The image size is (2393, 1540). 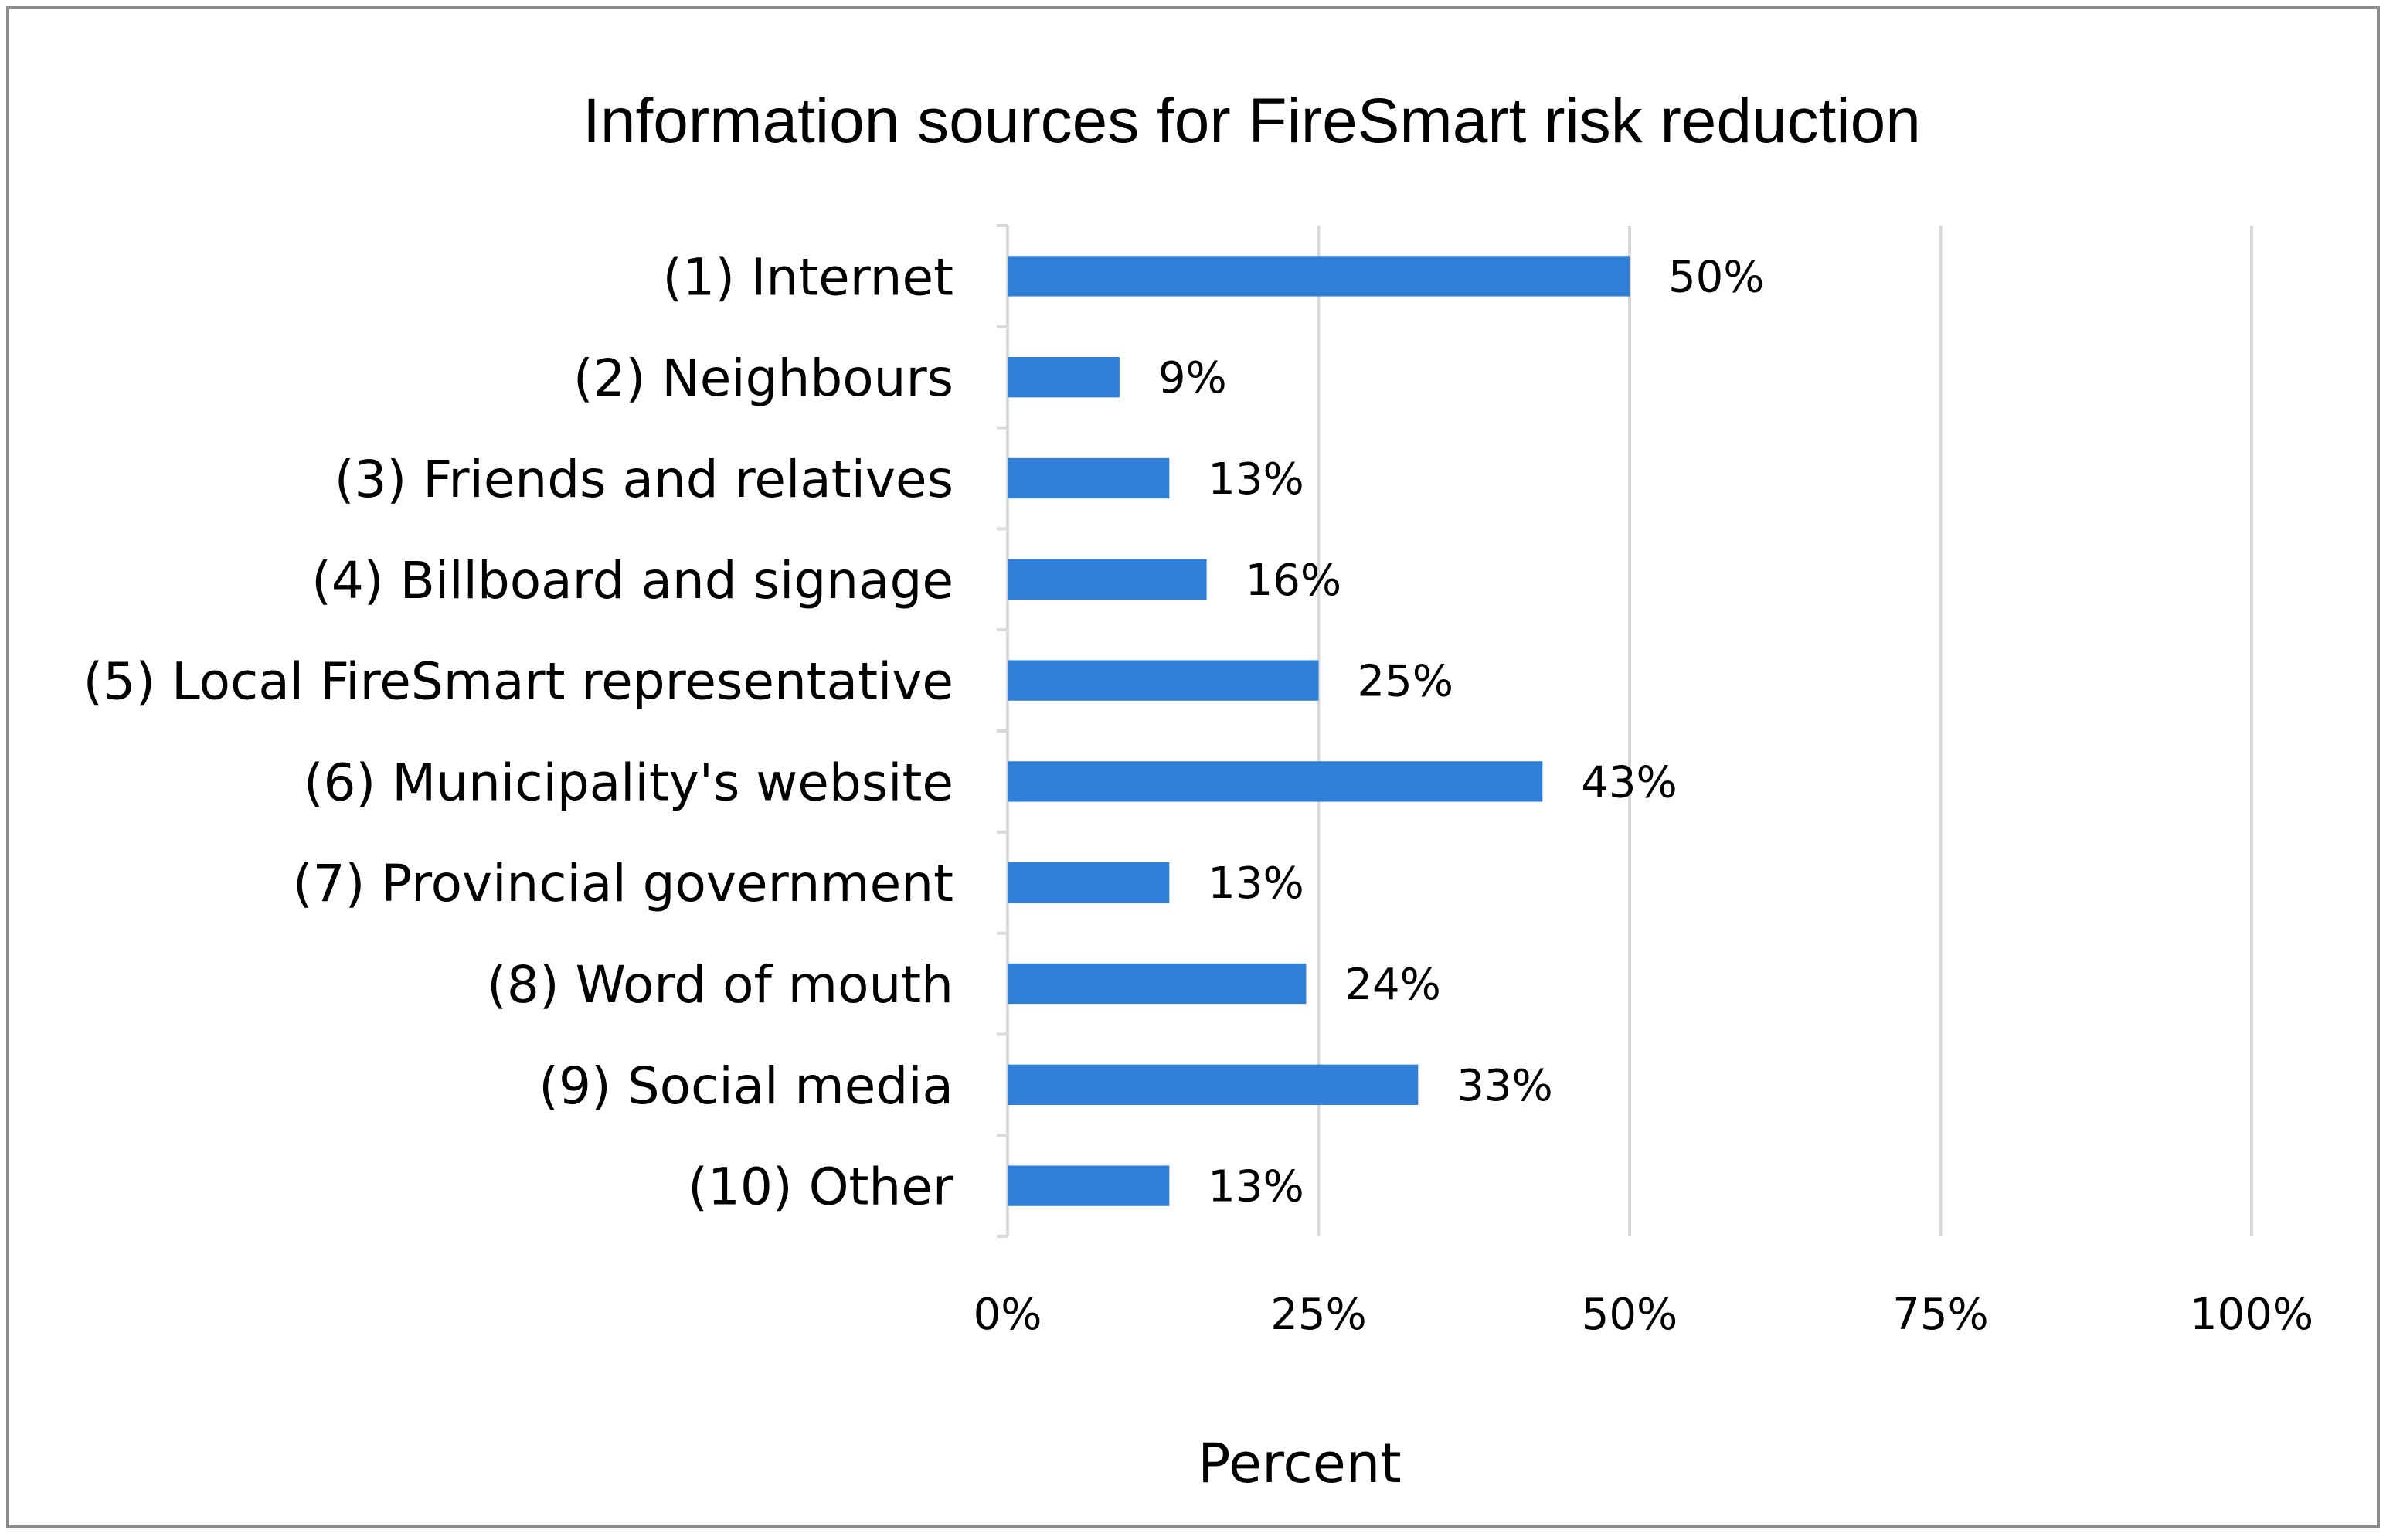 What do you see at coordinates (1504, 1086) in the screenshot?
I see `value-label-9: 33%` at bounding box center [1504, 1086].